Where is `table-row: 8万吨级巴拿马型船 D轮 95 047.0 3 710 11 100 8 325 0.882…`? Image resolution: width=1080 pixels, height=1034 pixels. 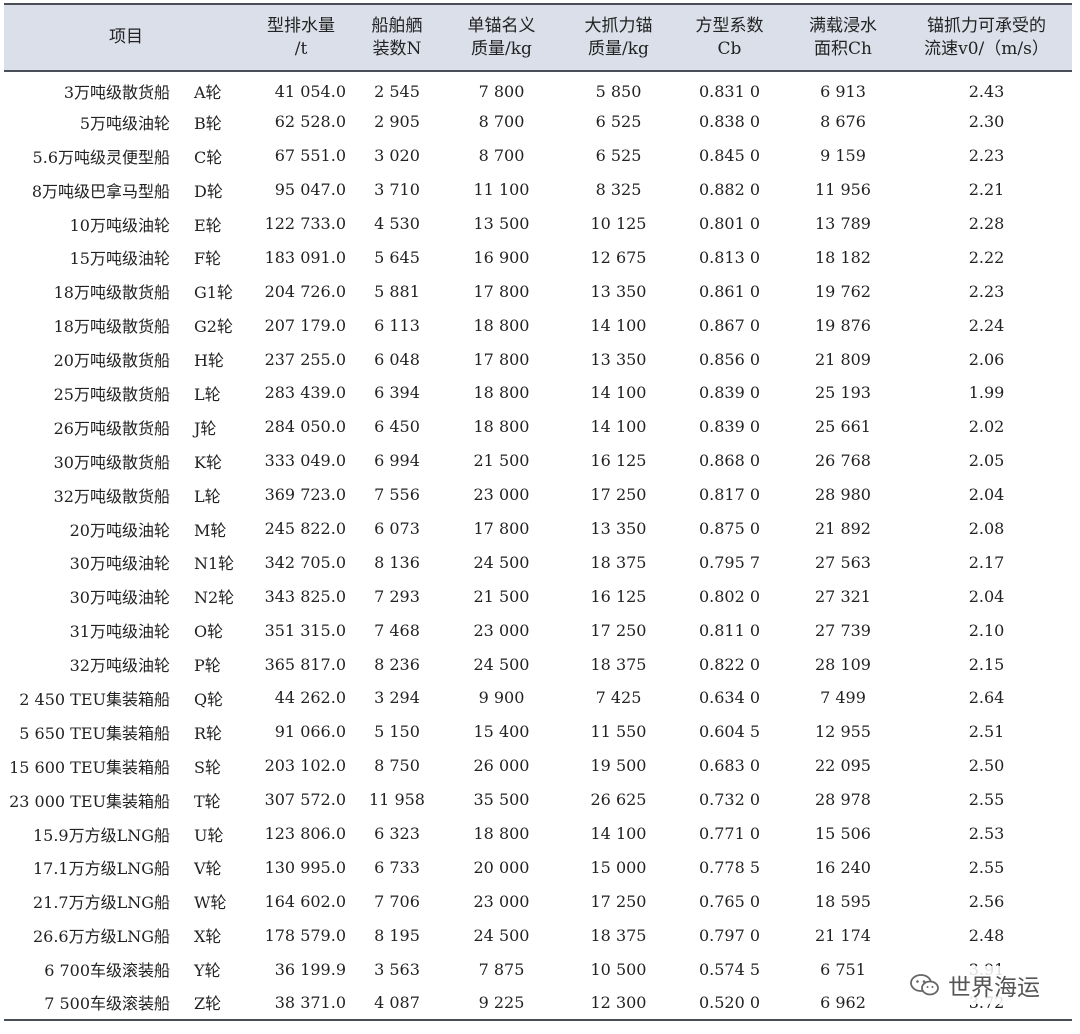 table-row: 8万吨级巴拿马型船 D轮 95 047.0 3 710 11 100 8 325 0.882… is located at coordinates (538, 190).